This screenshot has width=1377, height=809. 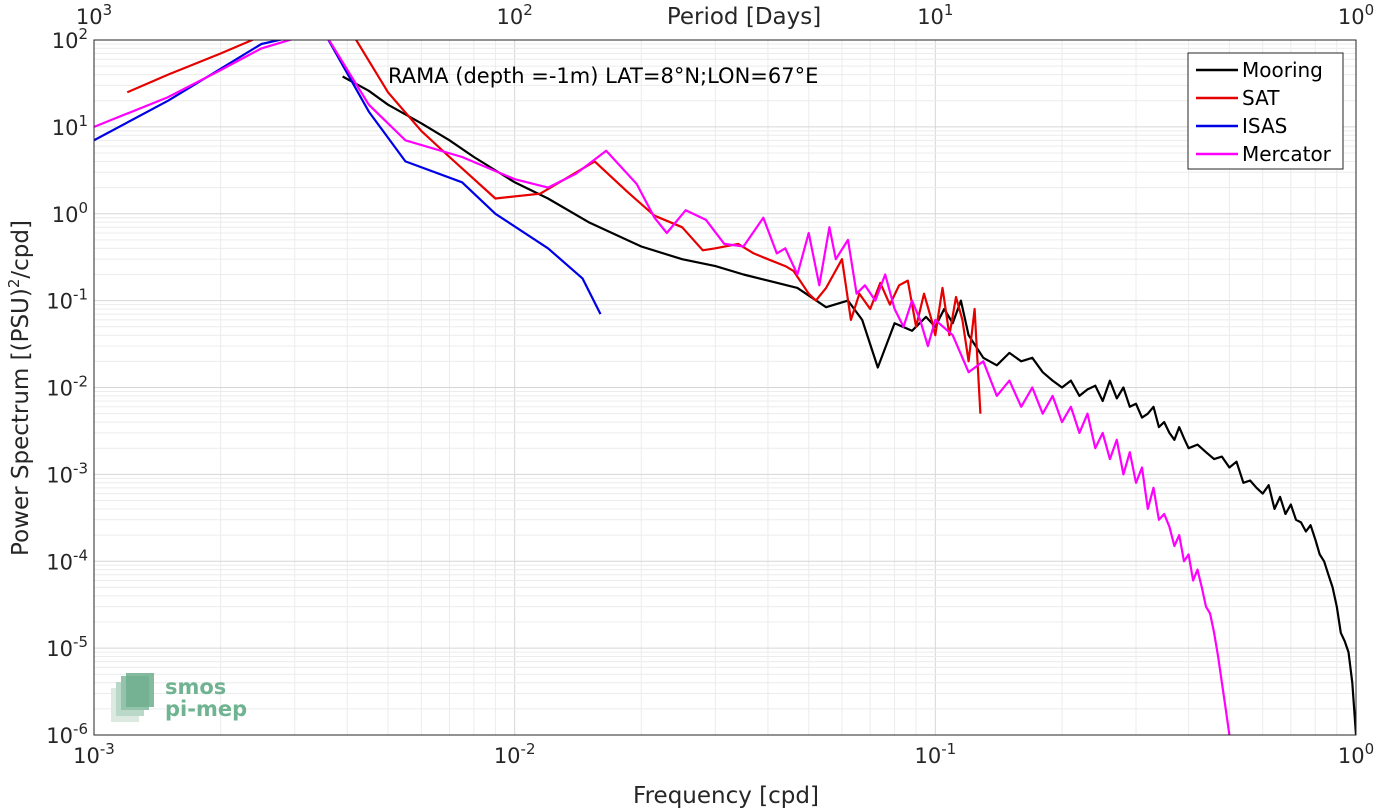 What do you see at coordinates (1264, 126) in the screenshot?
I see `legend-label-isas: ISAS` at bounding box center [1264, 126].